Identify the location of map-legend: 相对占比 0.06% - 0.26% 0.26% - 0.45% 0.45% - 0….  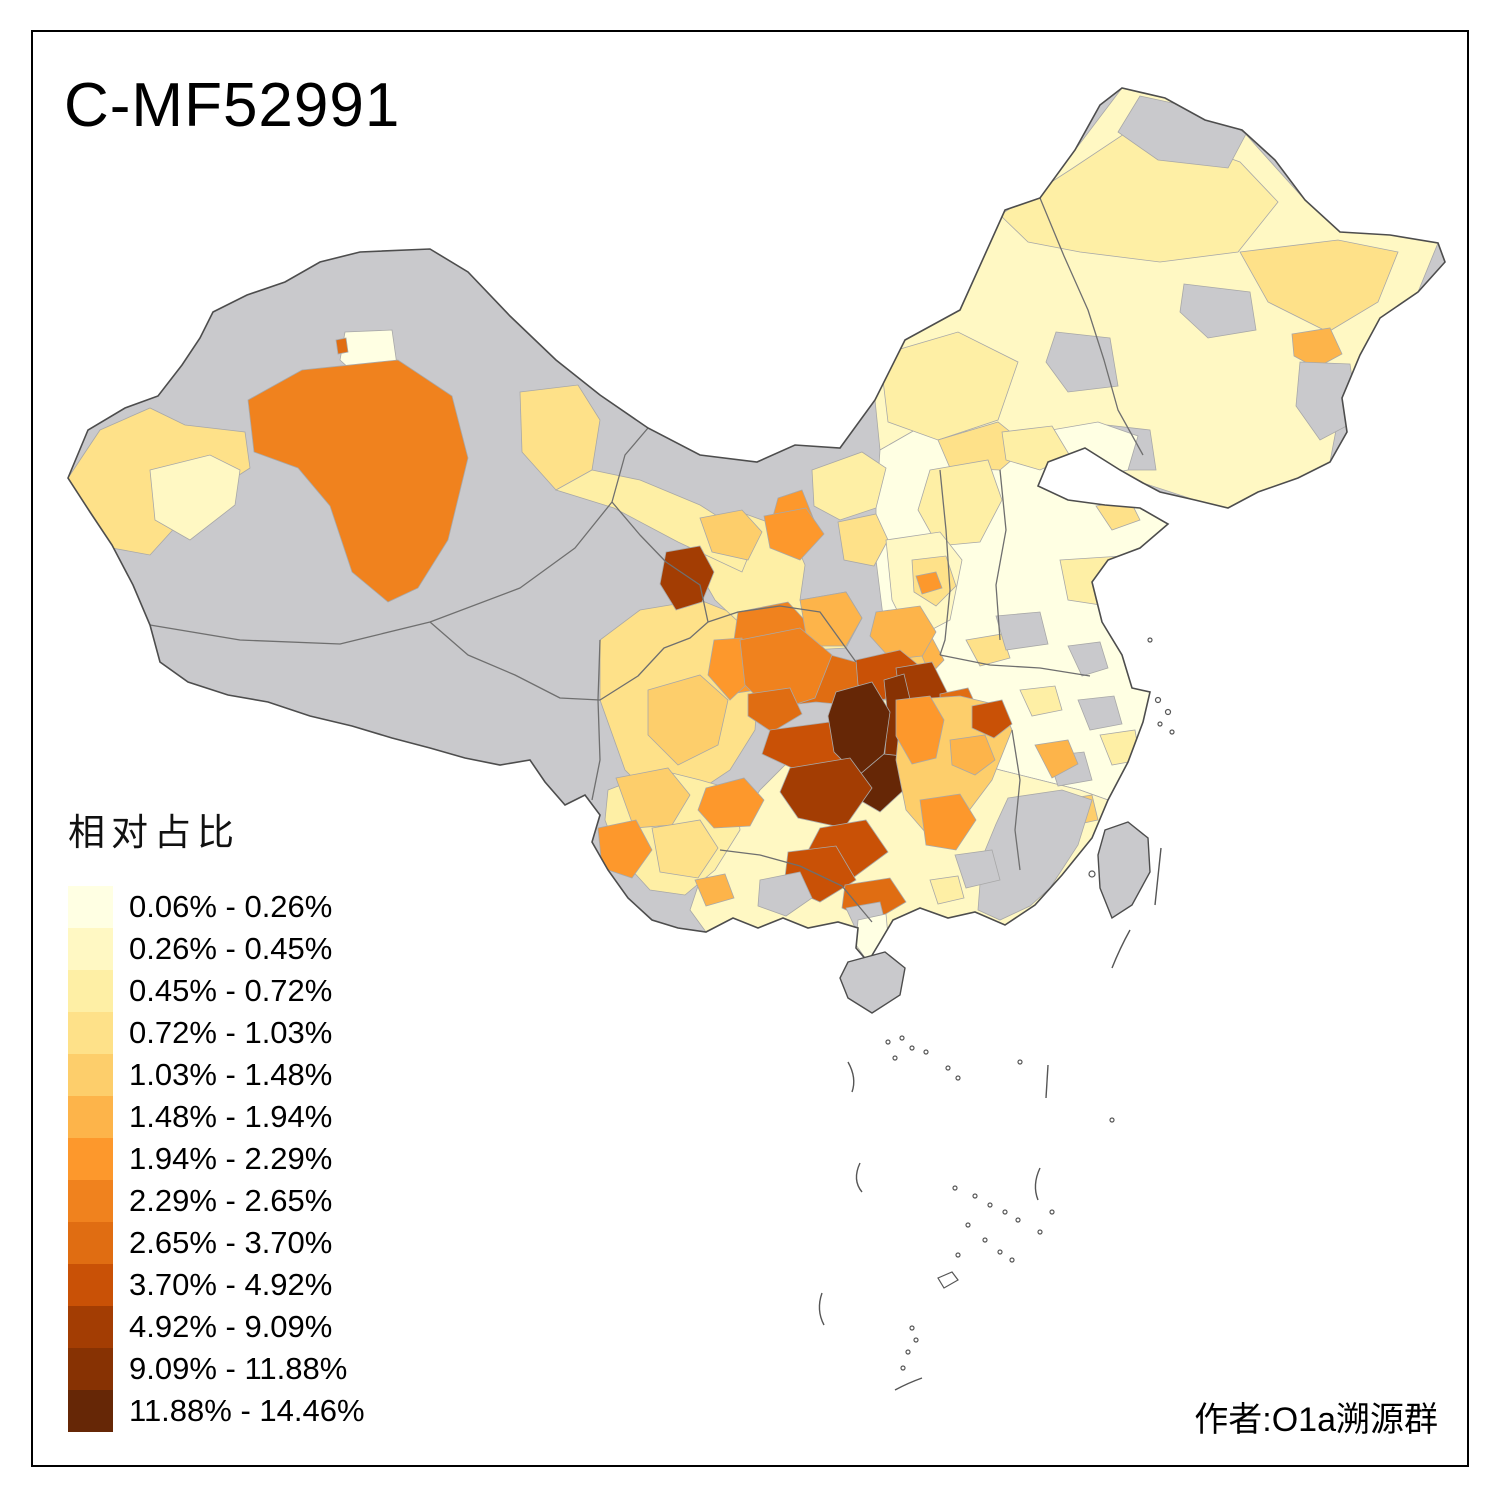
(216, 1117).